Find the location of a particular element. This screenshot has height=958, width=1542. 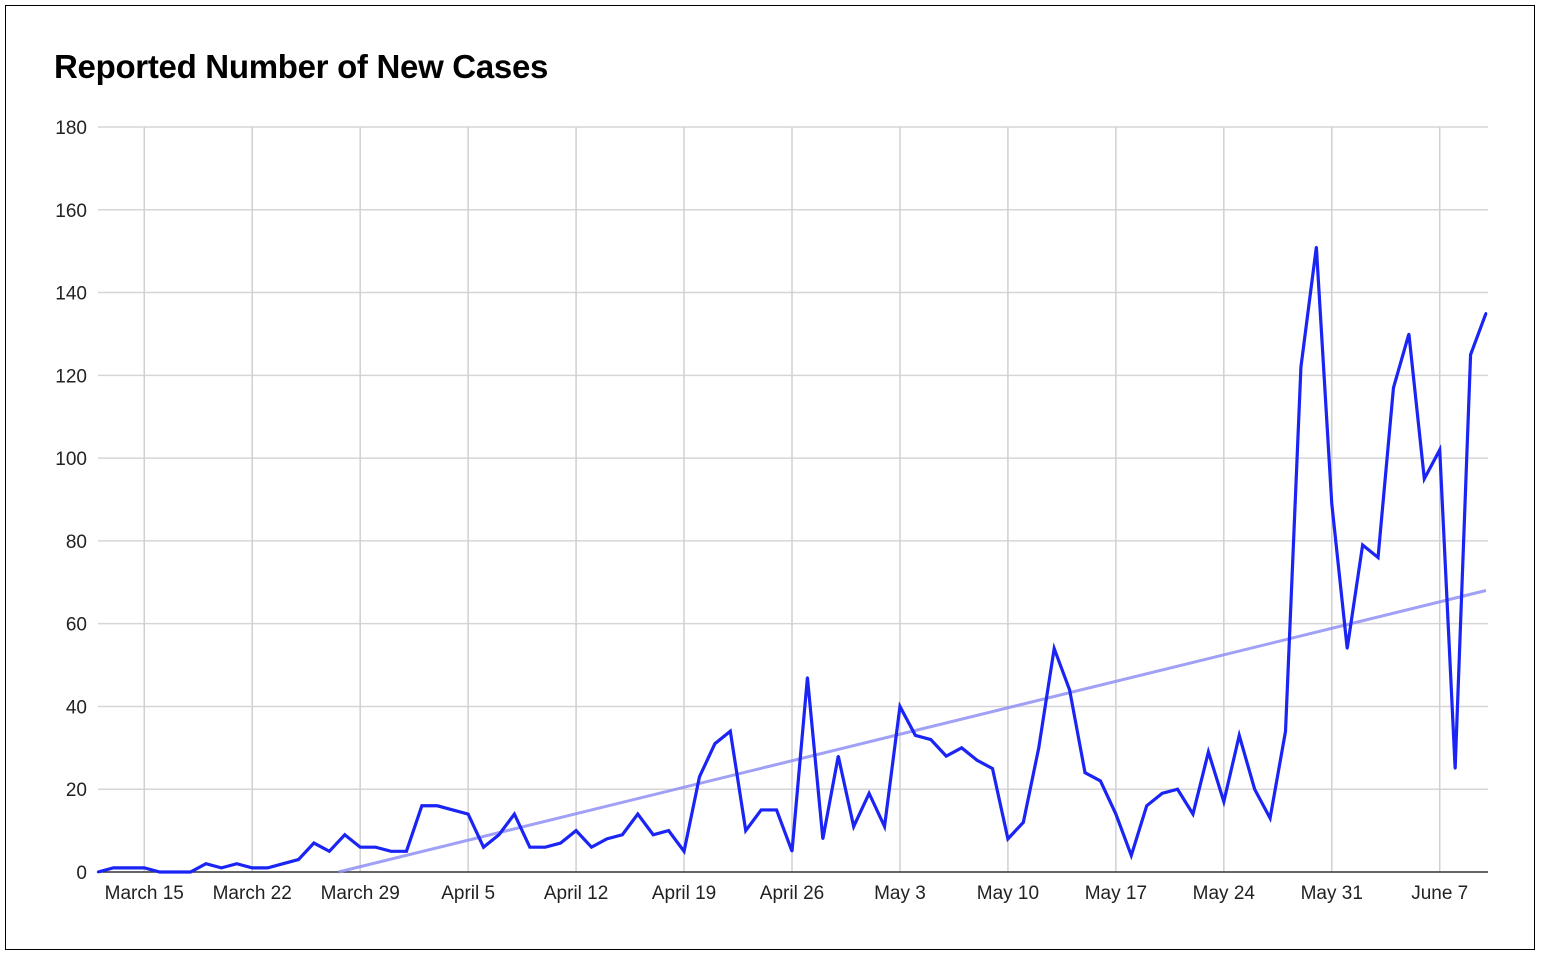

x-tick-label: March 29 is located at coordinates (360, 893).